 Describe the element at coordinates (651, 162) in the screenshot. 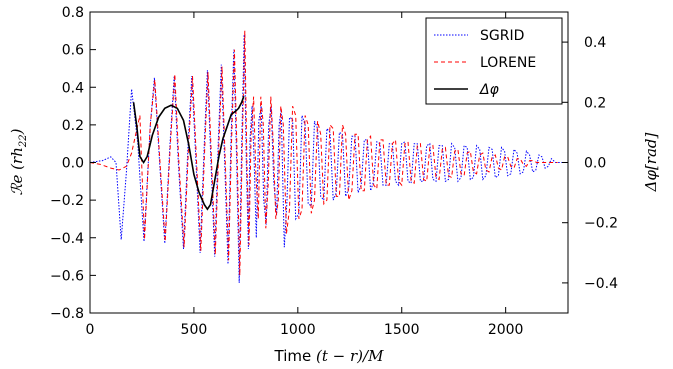

I see `y2-axis-label: Δφ[rad]` at that location.